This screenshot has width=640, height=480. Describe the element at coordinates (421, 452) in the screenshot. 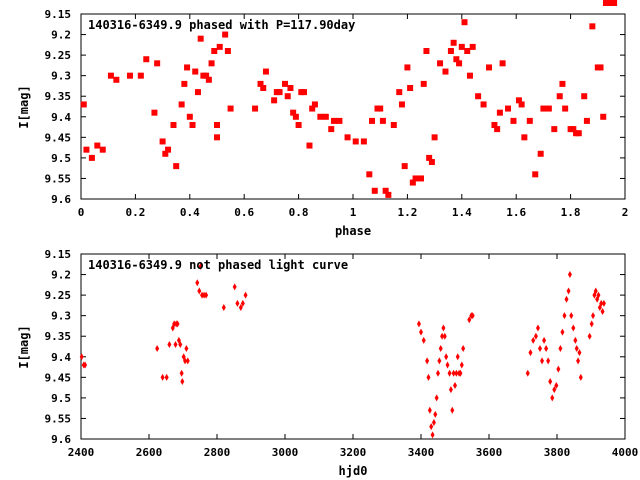

I see `unphased-x-tick-label: 3400` at that location.